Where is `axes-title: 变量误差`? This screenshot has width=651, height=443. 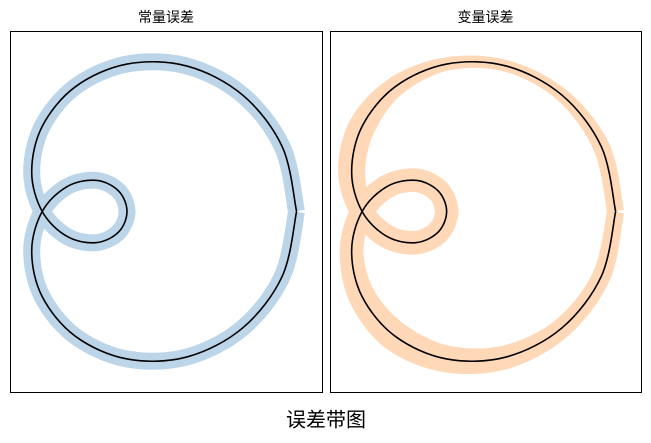
axes-title: 变量误差 is located at coordinates (486, 18).